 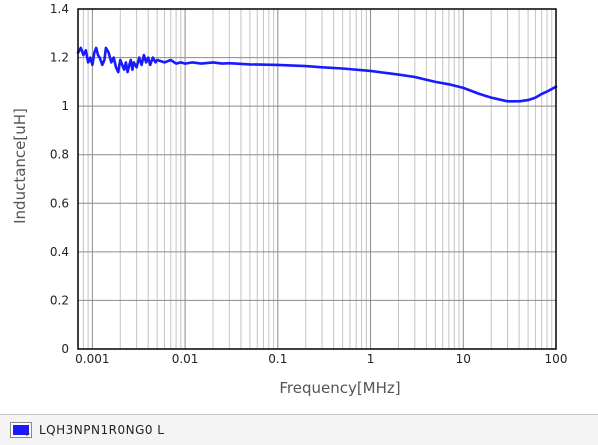 I want to click on x-tick-label: 0.01, so click(x=185, y=359).